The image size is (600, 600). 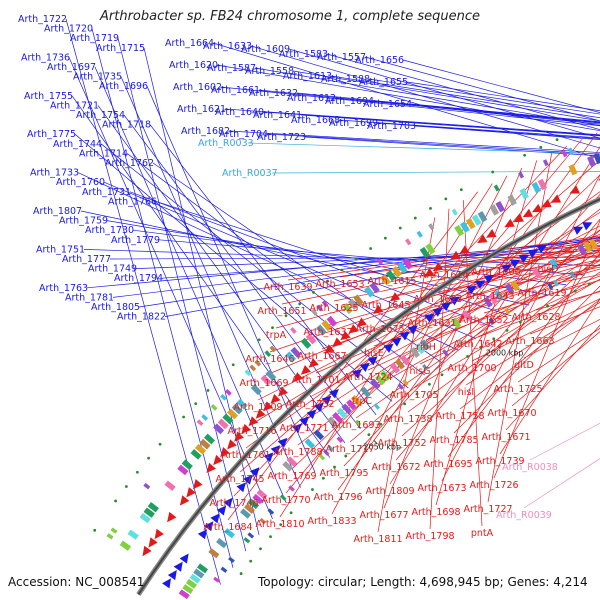 What do you see at coordinates (315, 380) in the screenshot?
I see `reverse-gene-label: Arth_1701` at bounding box center [315, 380].